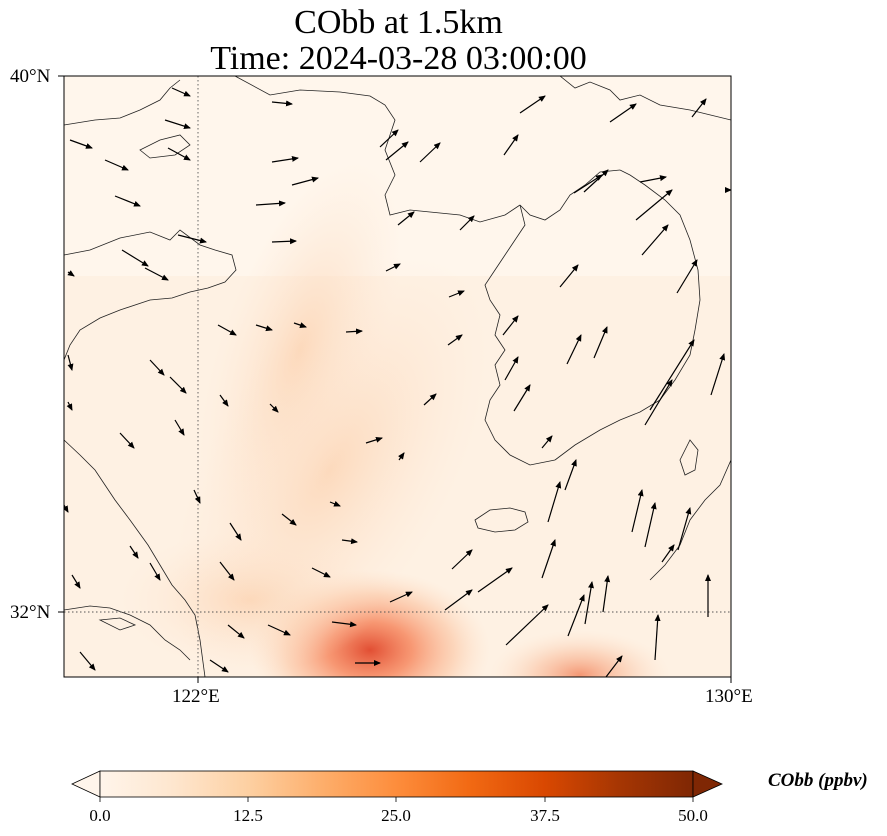 The width and height of the screenshot is (887, 836). I want to click on colorbar-title: CObb (ppbv), so click(818, 780).